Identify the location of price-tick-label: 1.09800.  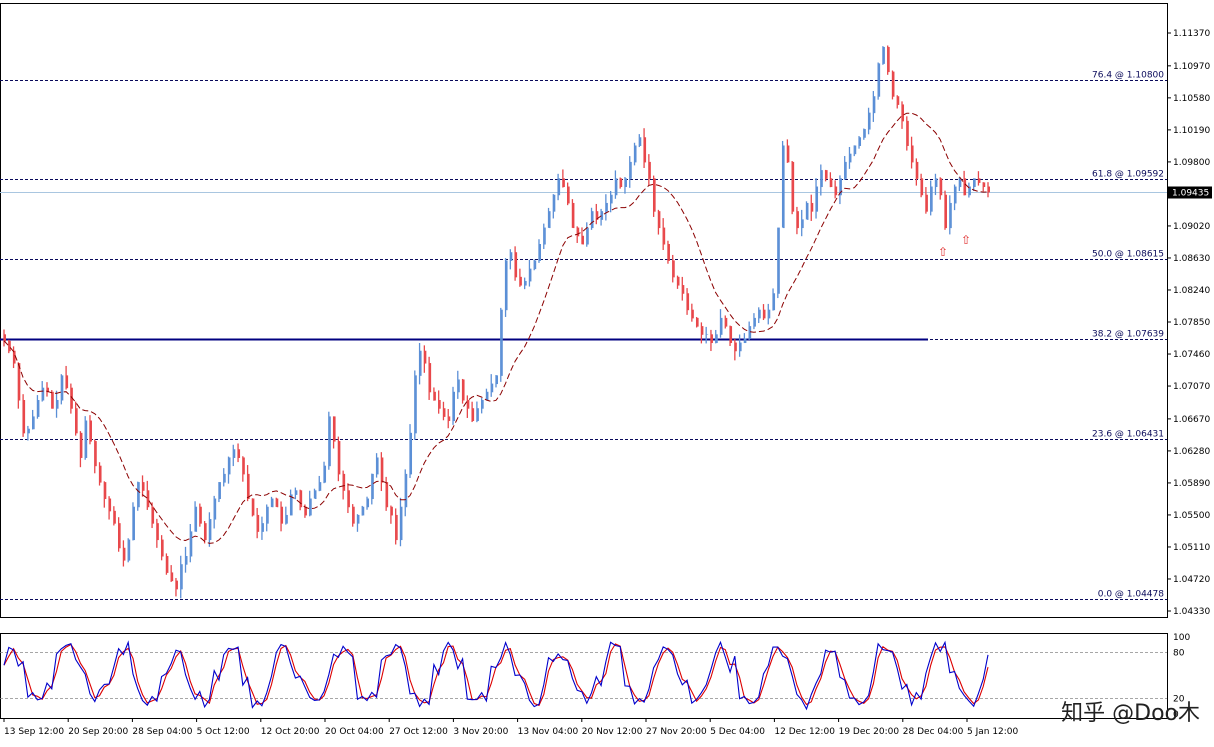
(1191, 163).